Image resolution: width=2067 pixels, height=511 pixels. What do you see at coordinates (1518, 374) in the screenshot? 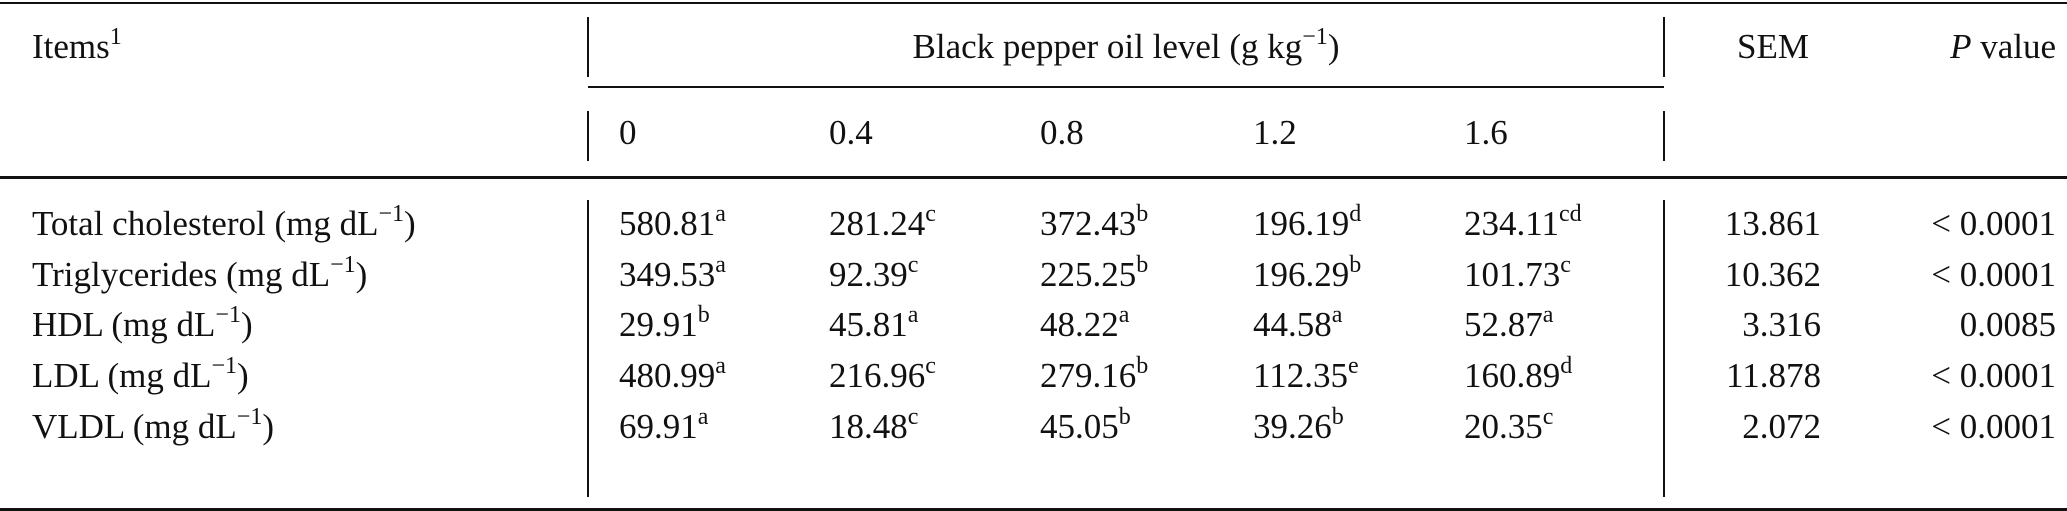
I see `value-cell: 160.89d` at bounding box center [1518, 374].